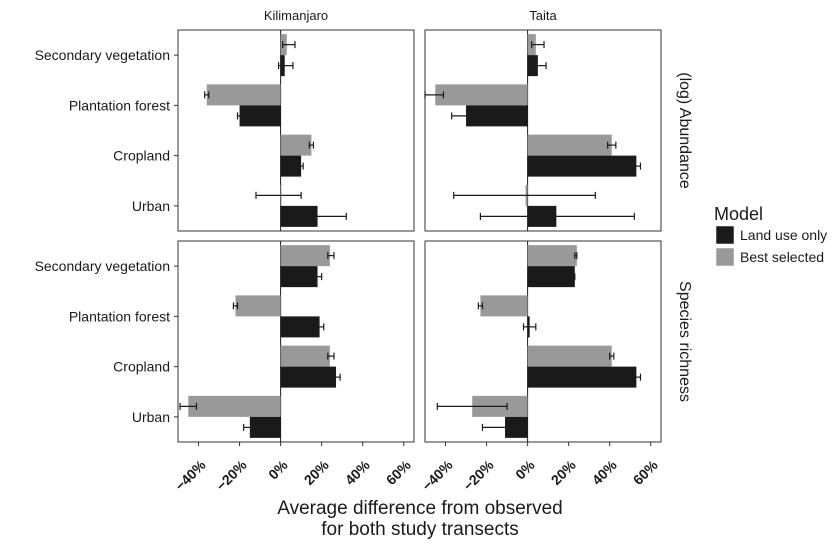  I want to click on x-tick-label-kilimanjaro--20: −20%, so click(231, 474).